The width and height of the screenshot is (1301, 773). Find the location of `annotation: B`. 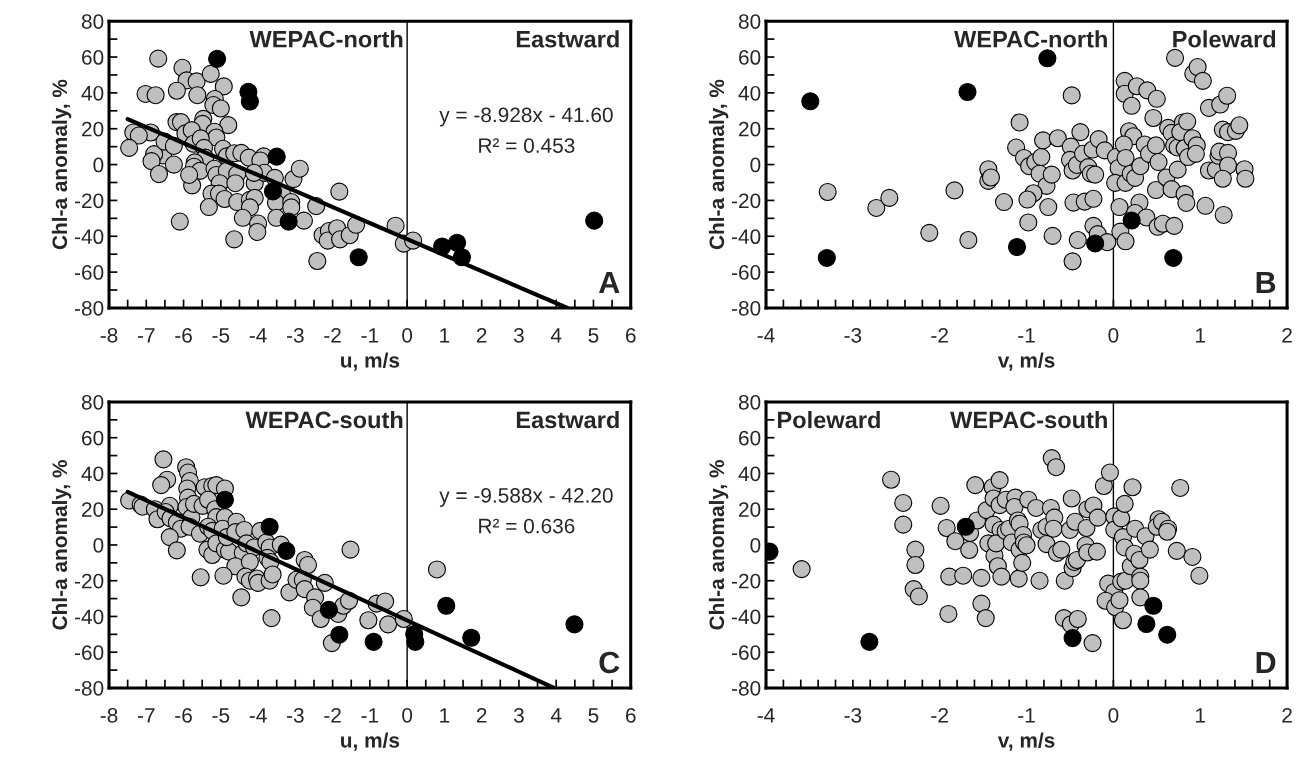

annotation: B is located at coordinates (1266, 282).